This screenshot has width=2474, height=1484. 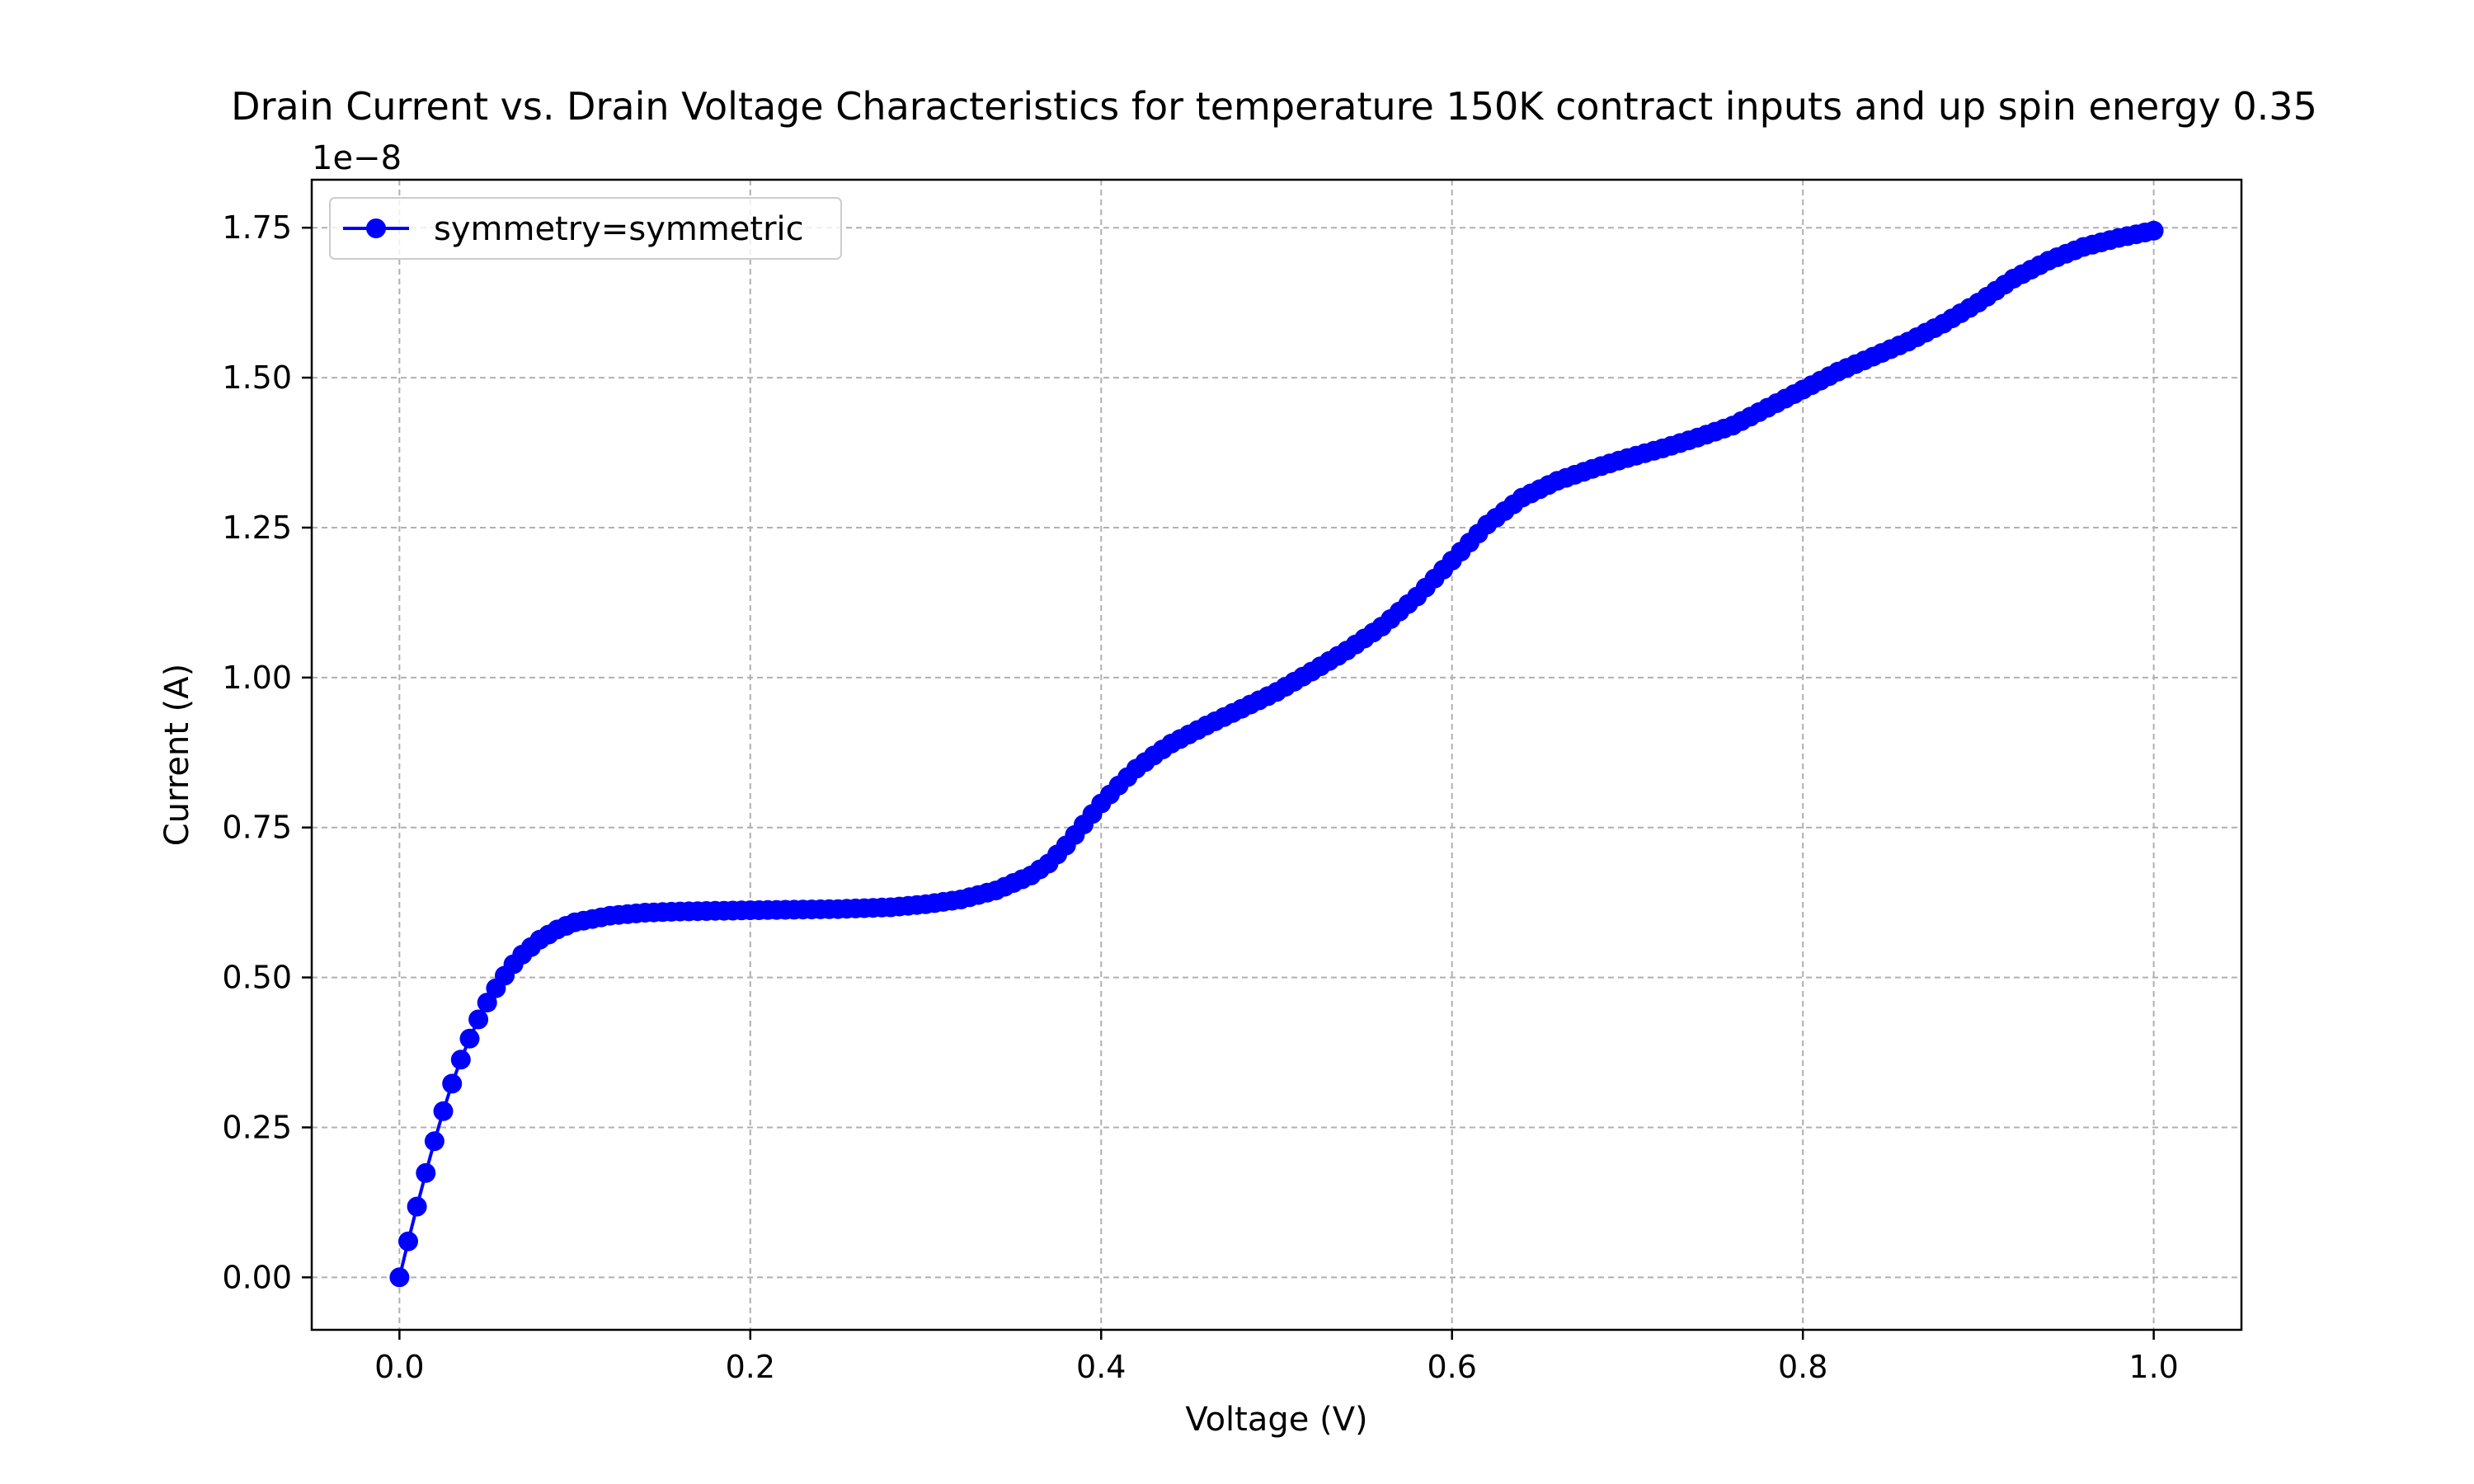 What do you see at coordinates (1276, 1420) in the screenshot?
I see `x-axis-label: Voltage (V)` at bounding box center [1276, 1420].